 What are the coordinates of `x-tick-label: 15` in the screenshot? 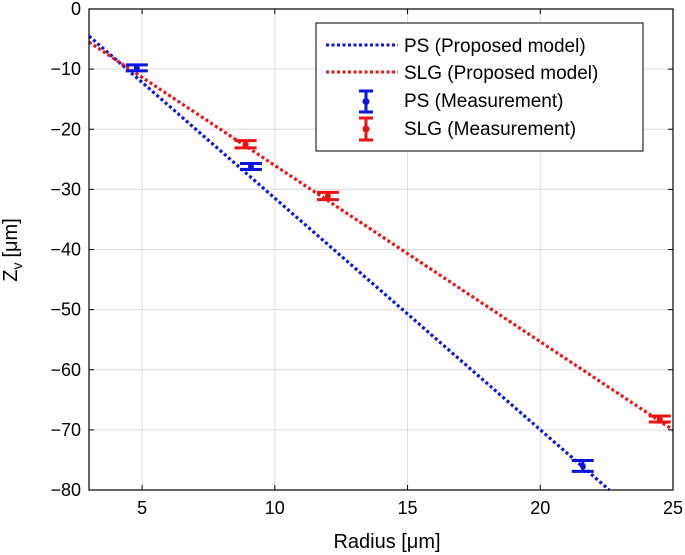 It's located at (408, 508).